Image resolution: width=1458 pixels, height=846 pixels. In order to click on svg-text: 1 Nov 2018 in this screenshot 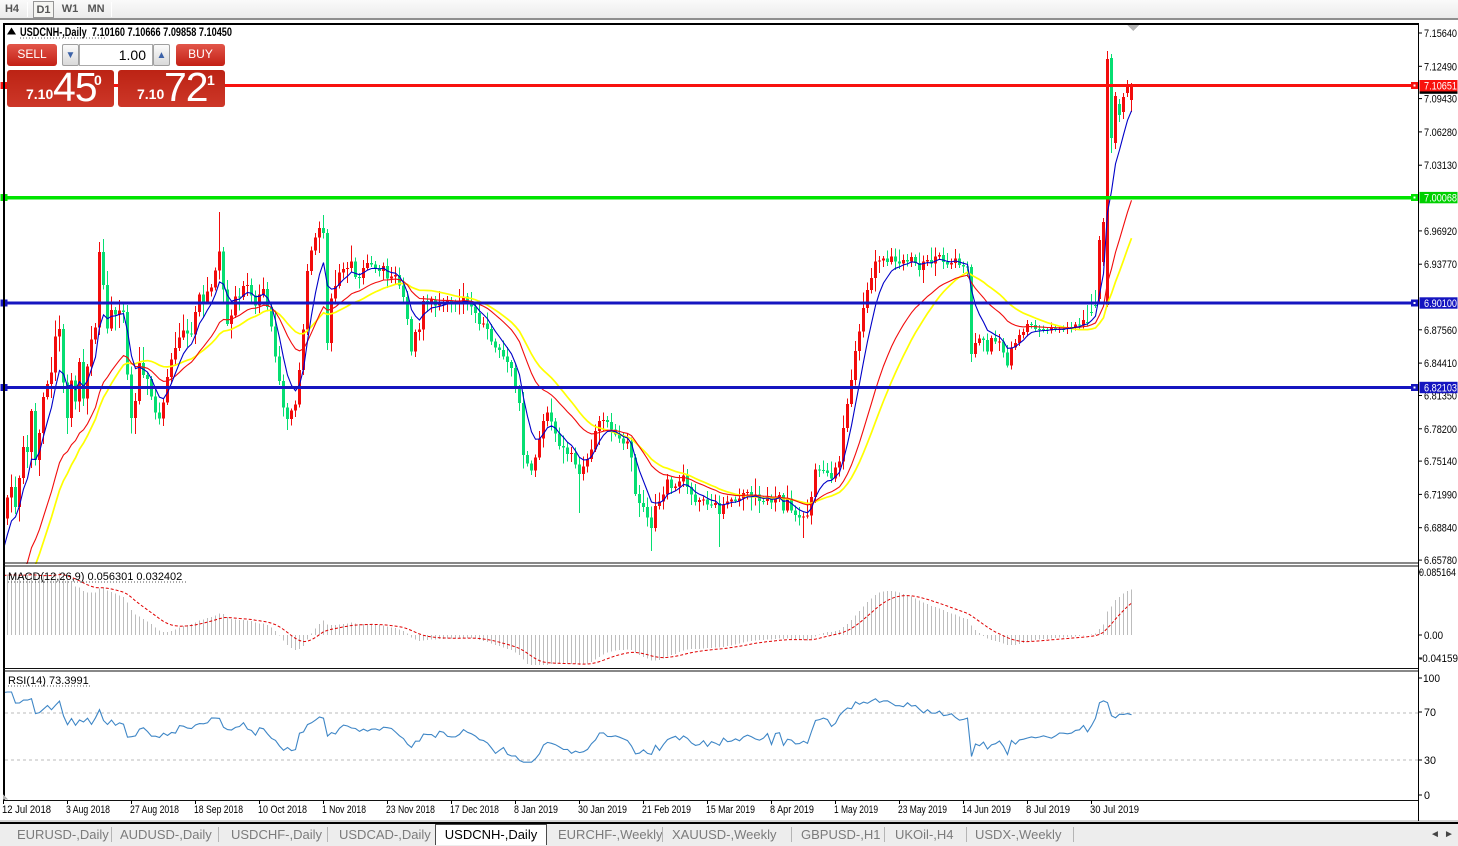, I will do `click(344, 810)`.